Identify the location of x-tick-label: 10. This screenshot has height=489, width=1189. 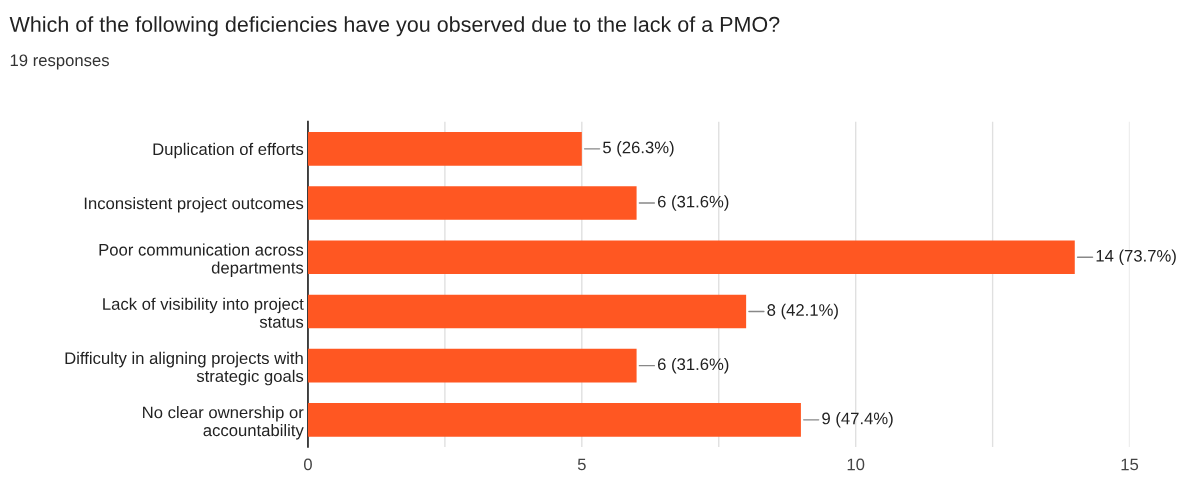
(856, 464).